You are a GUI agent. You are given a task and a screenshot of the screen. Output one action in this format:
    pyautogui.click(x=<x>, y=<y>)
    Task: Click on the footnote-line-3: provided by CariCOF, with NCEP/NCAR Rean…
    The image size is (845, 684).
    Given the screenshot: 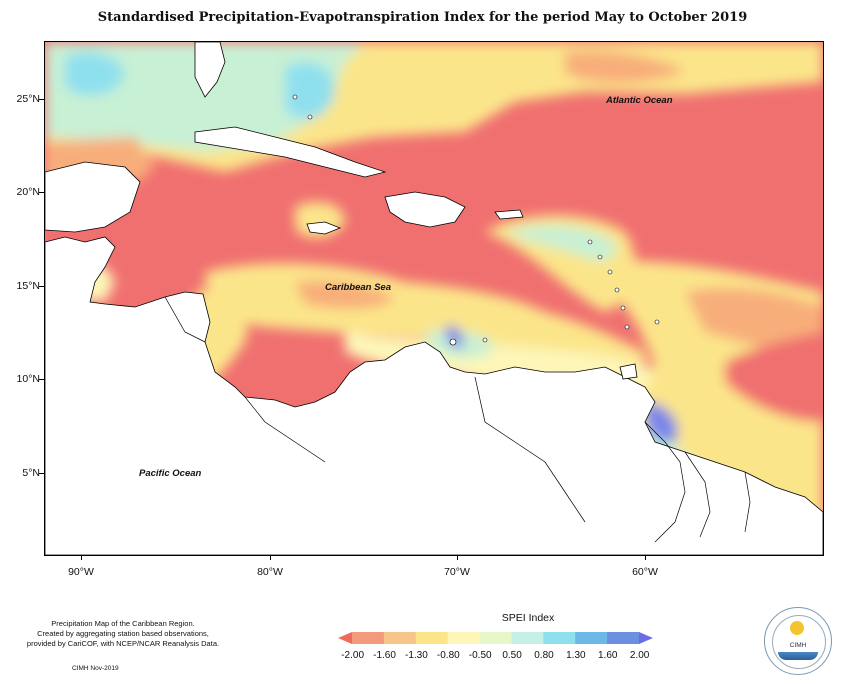 What is the action you would take?
    pyautogui.click(x=123, y=643)
    